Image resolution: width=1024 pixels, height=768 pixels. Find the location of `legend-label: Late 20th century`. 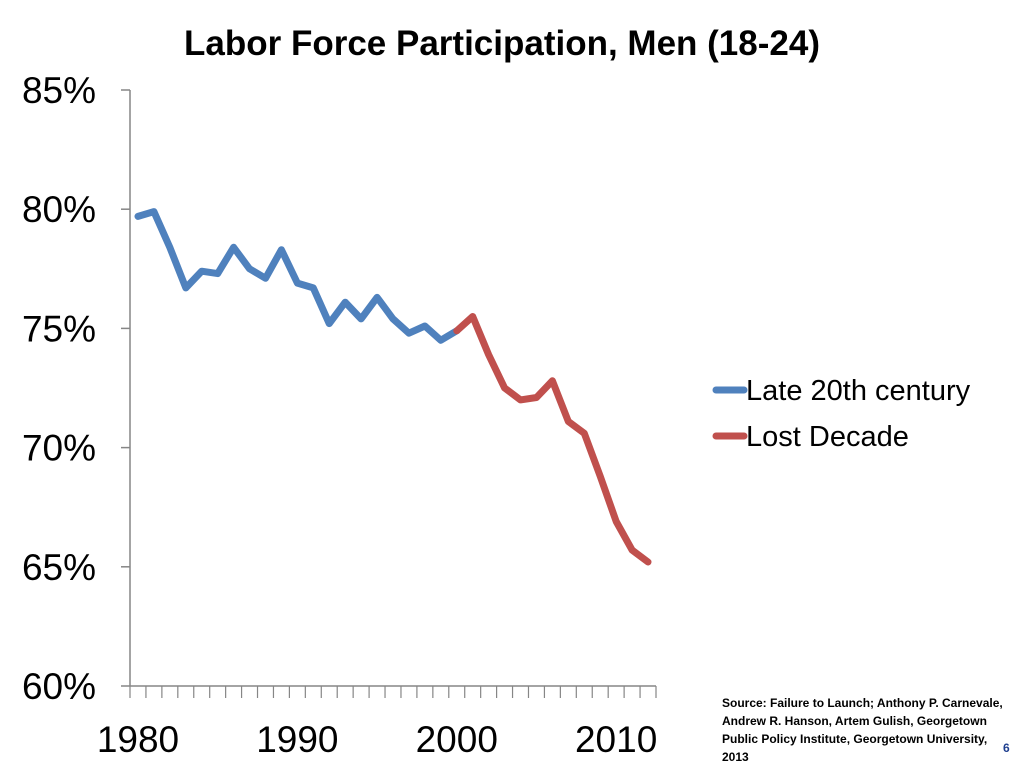

legend-label: Late 20th century is located at coordinates (858, 391).